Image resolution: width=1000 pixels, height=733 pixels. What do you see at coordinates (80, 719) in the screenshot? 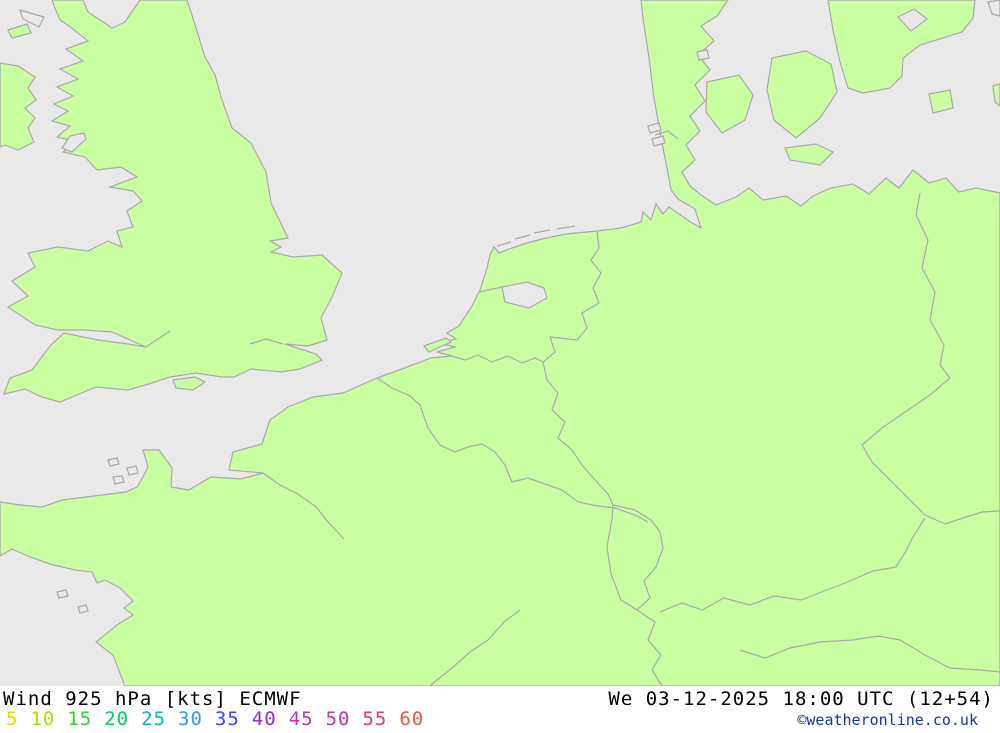
I see `legend-value: 15` at bounding box center [80, 719].